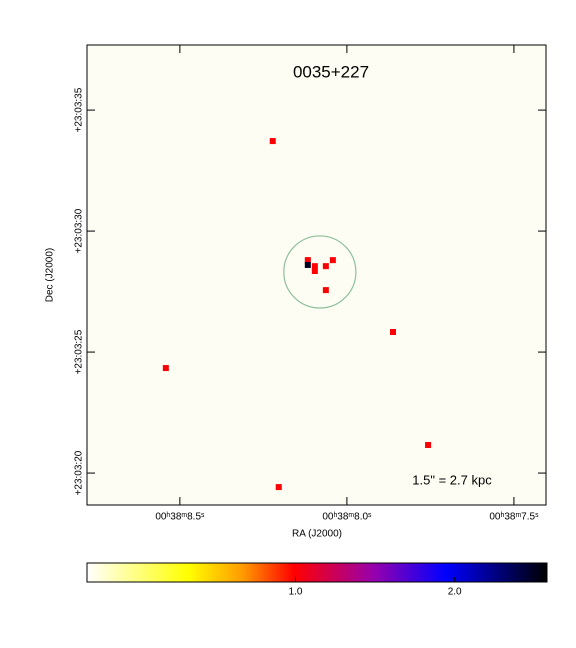 The width and height of the screenshot is (576, 648). Describe the element at coordinates (79, 109) in the screenshot. I see `y-tick-label: +23:03:35` at that location.